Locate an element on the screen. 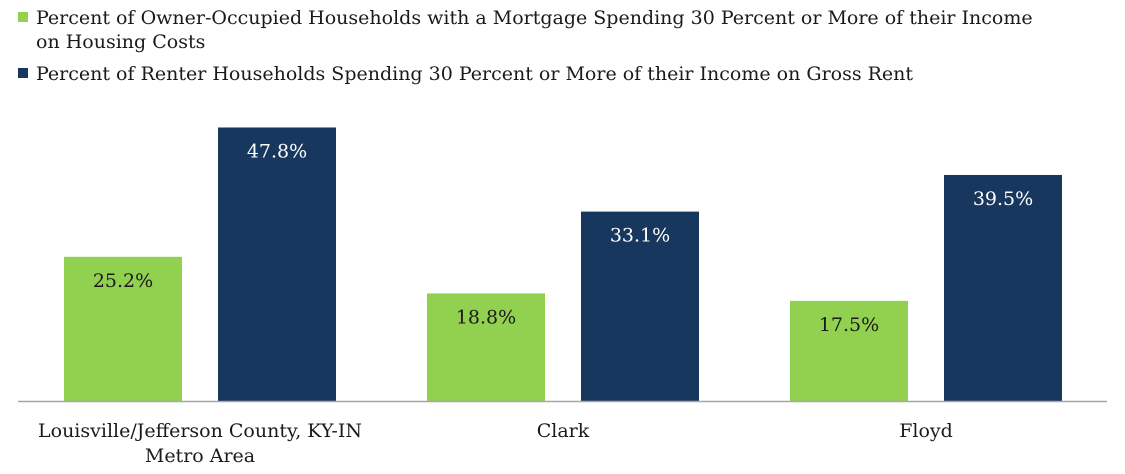  category-label-1-line-0: Clark is located at coordinates (563, 431).